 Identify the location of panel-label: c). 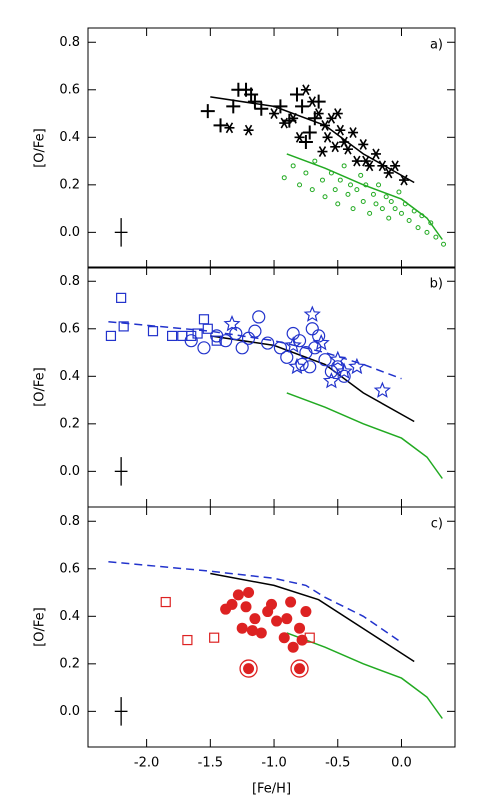
(437, 524).